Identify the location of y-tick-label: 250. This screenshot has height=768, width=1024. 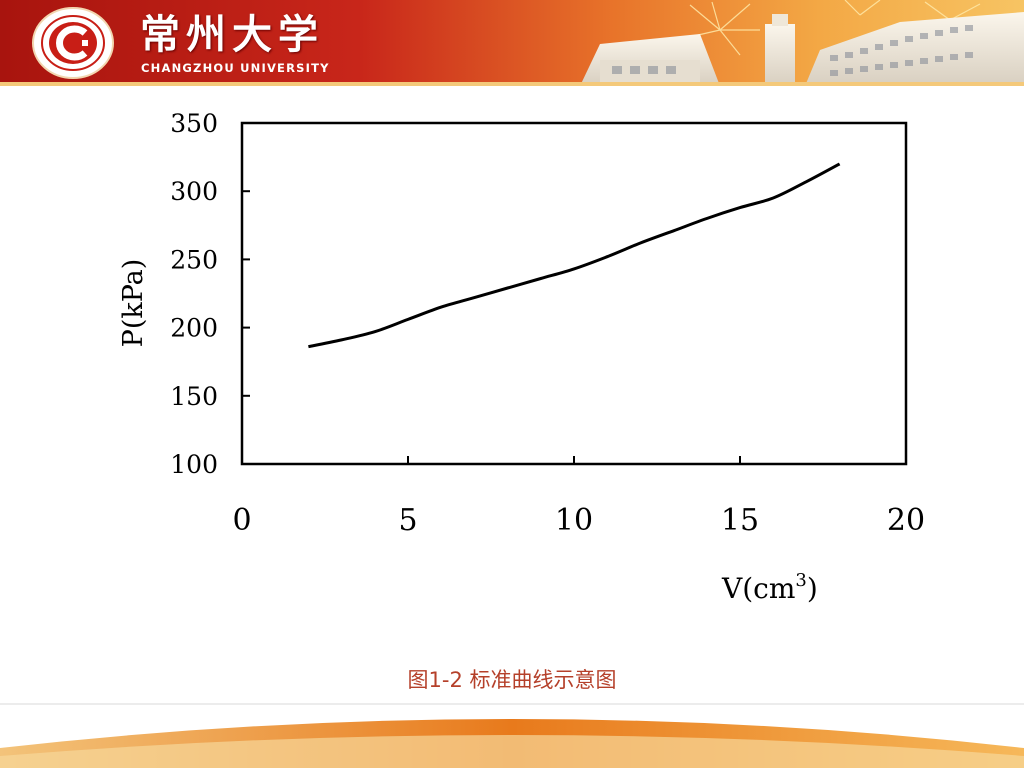
(194, 259).